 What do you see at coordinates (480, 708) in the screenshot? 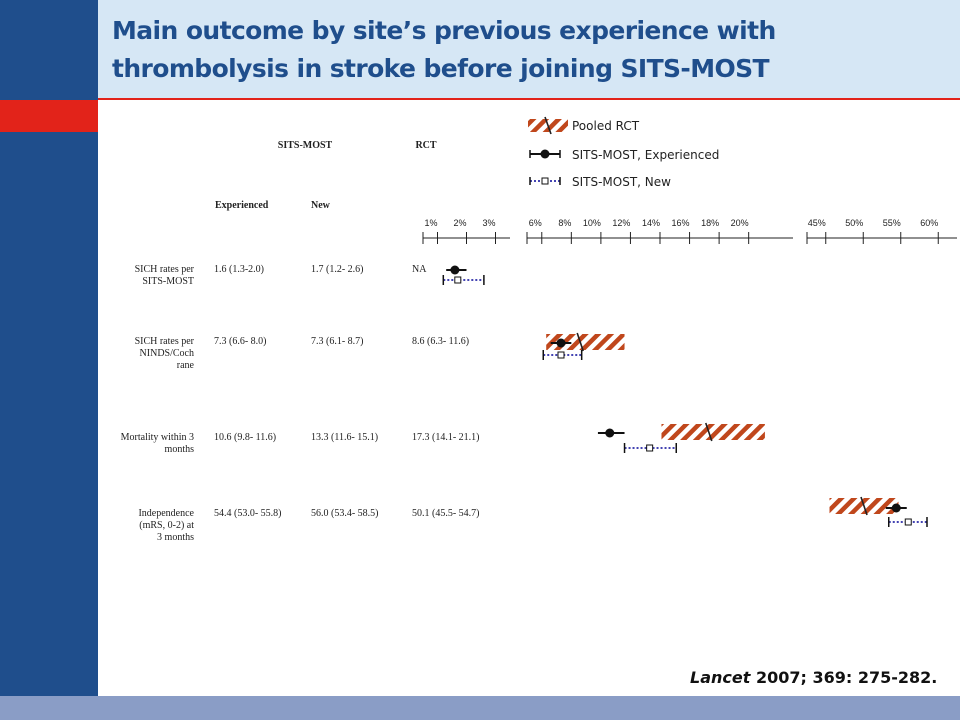
I see `footer-bar` at bounding box center [480, 708].